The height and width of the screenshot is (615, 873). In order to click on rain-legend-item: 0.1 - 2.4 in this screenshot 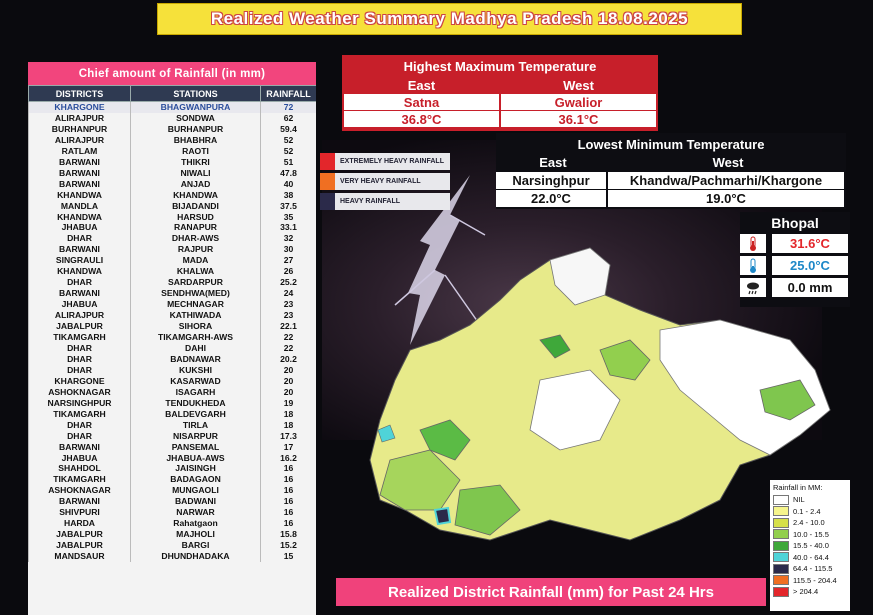, I will do `click(810, 512)`.